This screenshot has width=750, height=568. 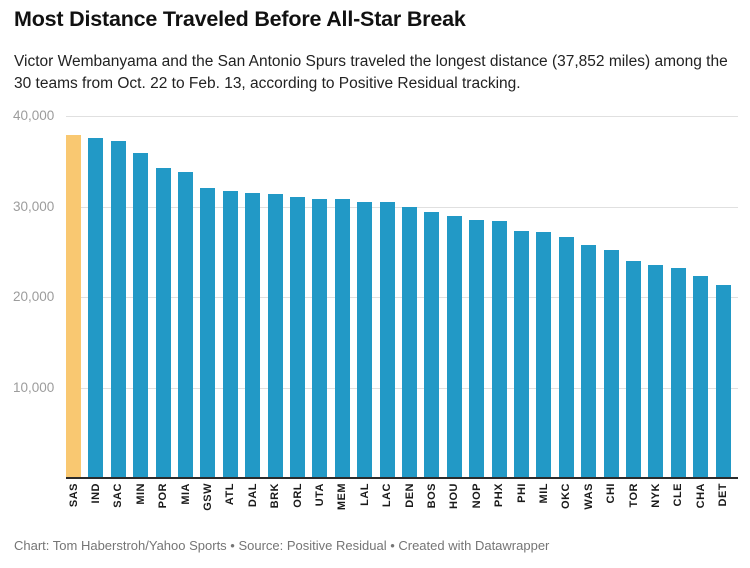 I want to click on bar-MIN, so click(x=141, y=315).